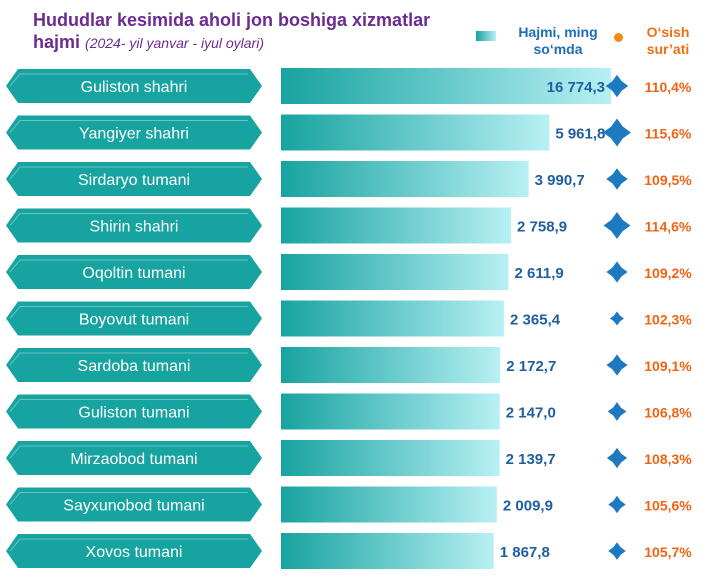  Describe the element at coordinates (389, 504) in the screenshot. I see `value-bar-sayxunobod-tumani` at that location.